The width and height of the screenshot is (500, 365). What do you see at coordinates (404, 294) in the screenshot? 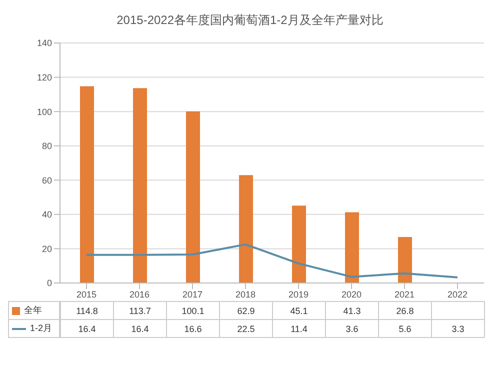
I see `x-tick-label: 2021` at bounding box center [404, 294].